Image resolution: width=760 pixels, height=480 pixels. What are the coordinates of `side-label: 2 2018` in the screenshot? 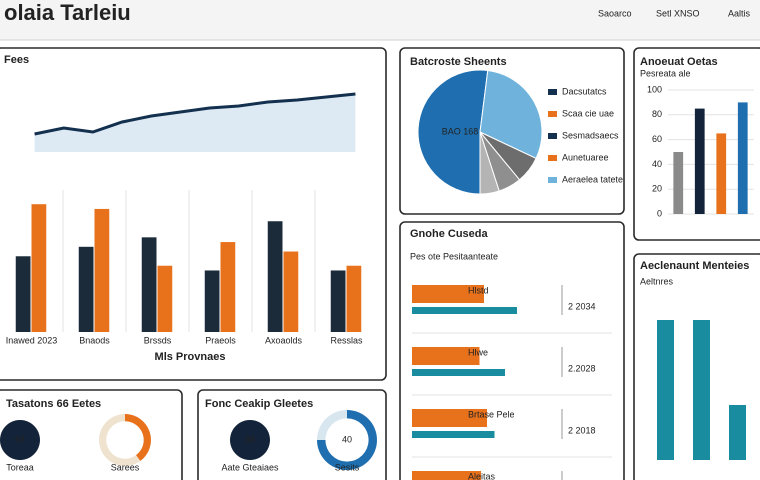 It's located at (582, 430).